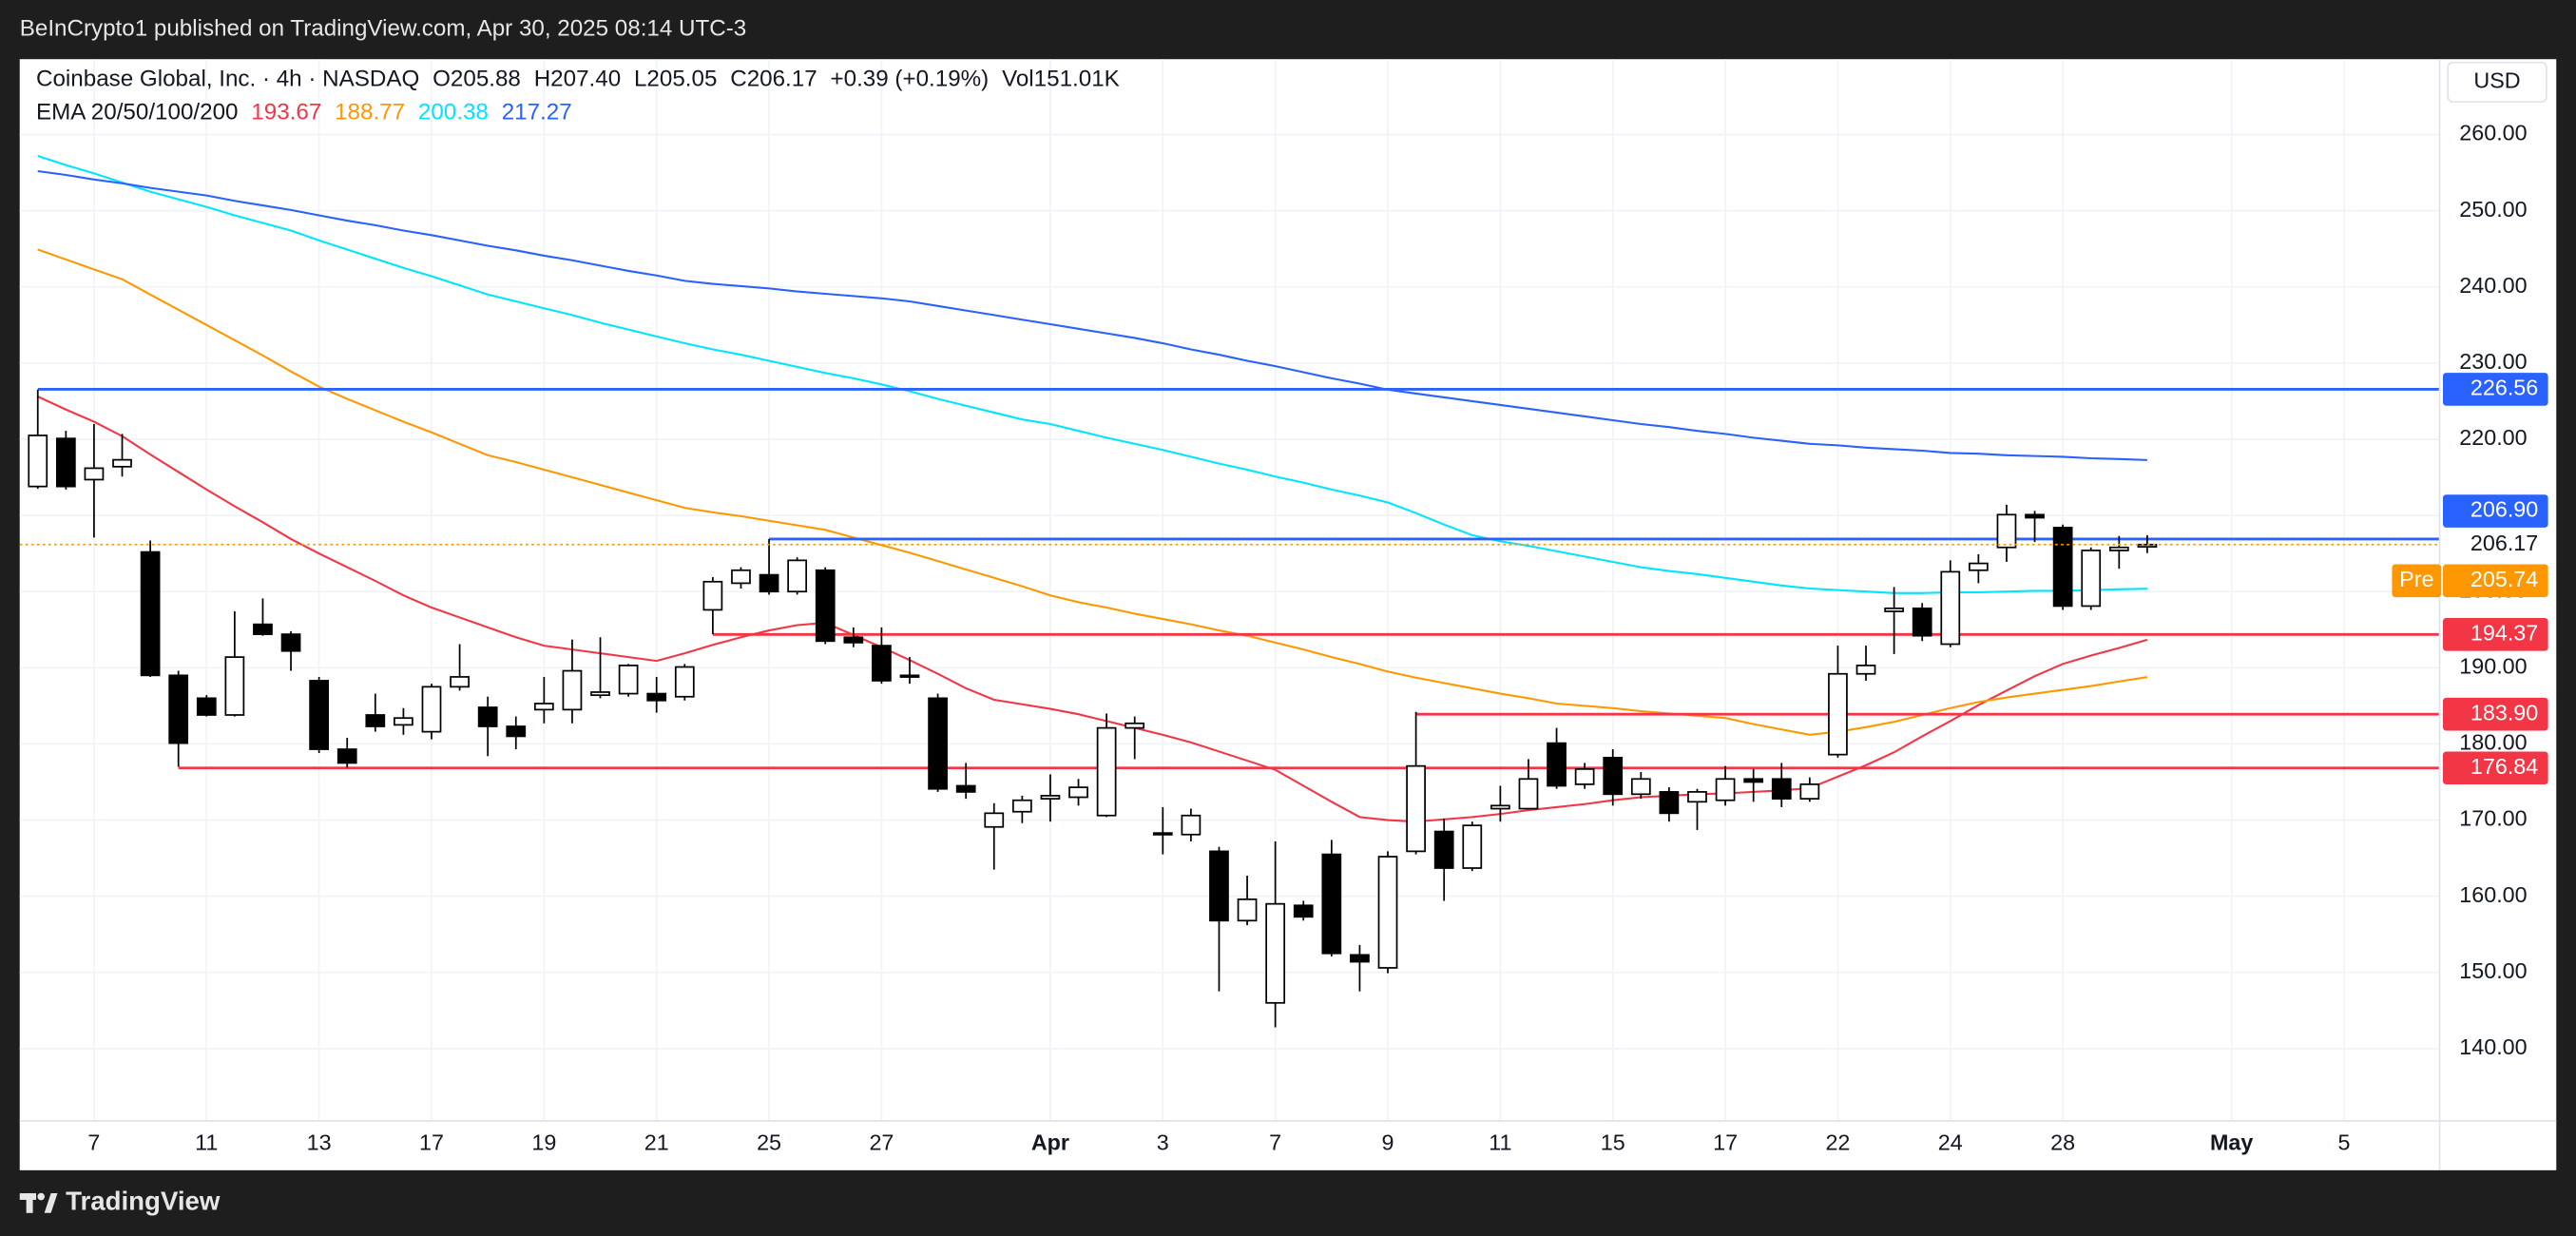 The width and height of the screenshot is (2576, 1236). What do you see at coordinates (1951, 1142) in the screenshot?
I see `x-tick-label: 24` at bounding box center [1951, 1142].